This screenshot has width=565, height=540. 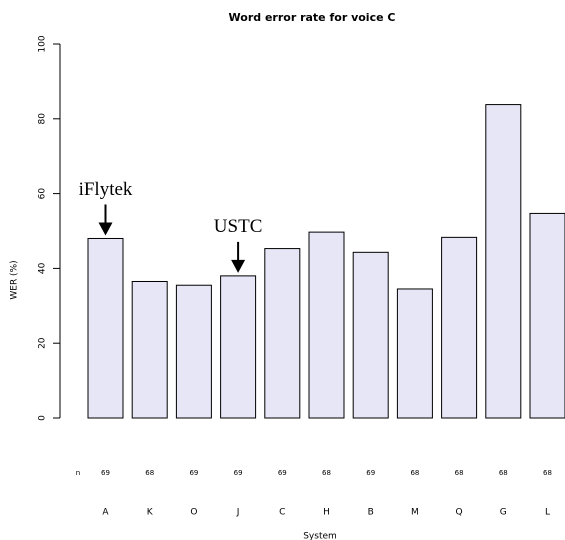 What do you see at coordinates (415, 513) in the screenshot?
I see `x-tick-label: M` at bounding box center [415, 513].